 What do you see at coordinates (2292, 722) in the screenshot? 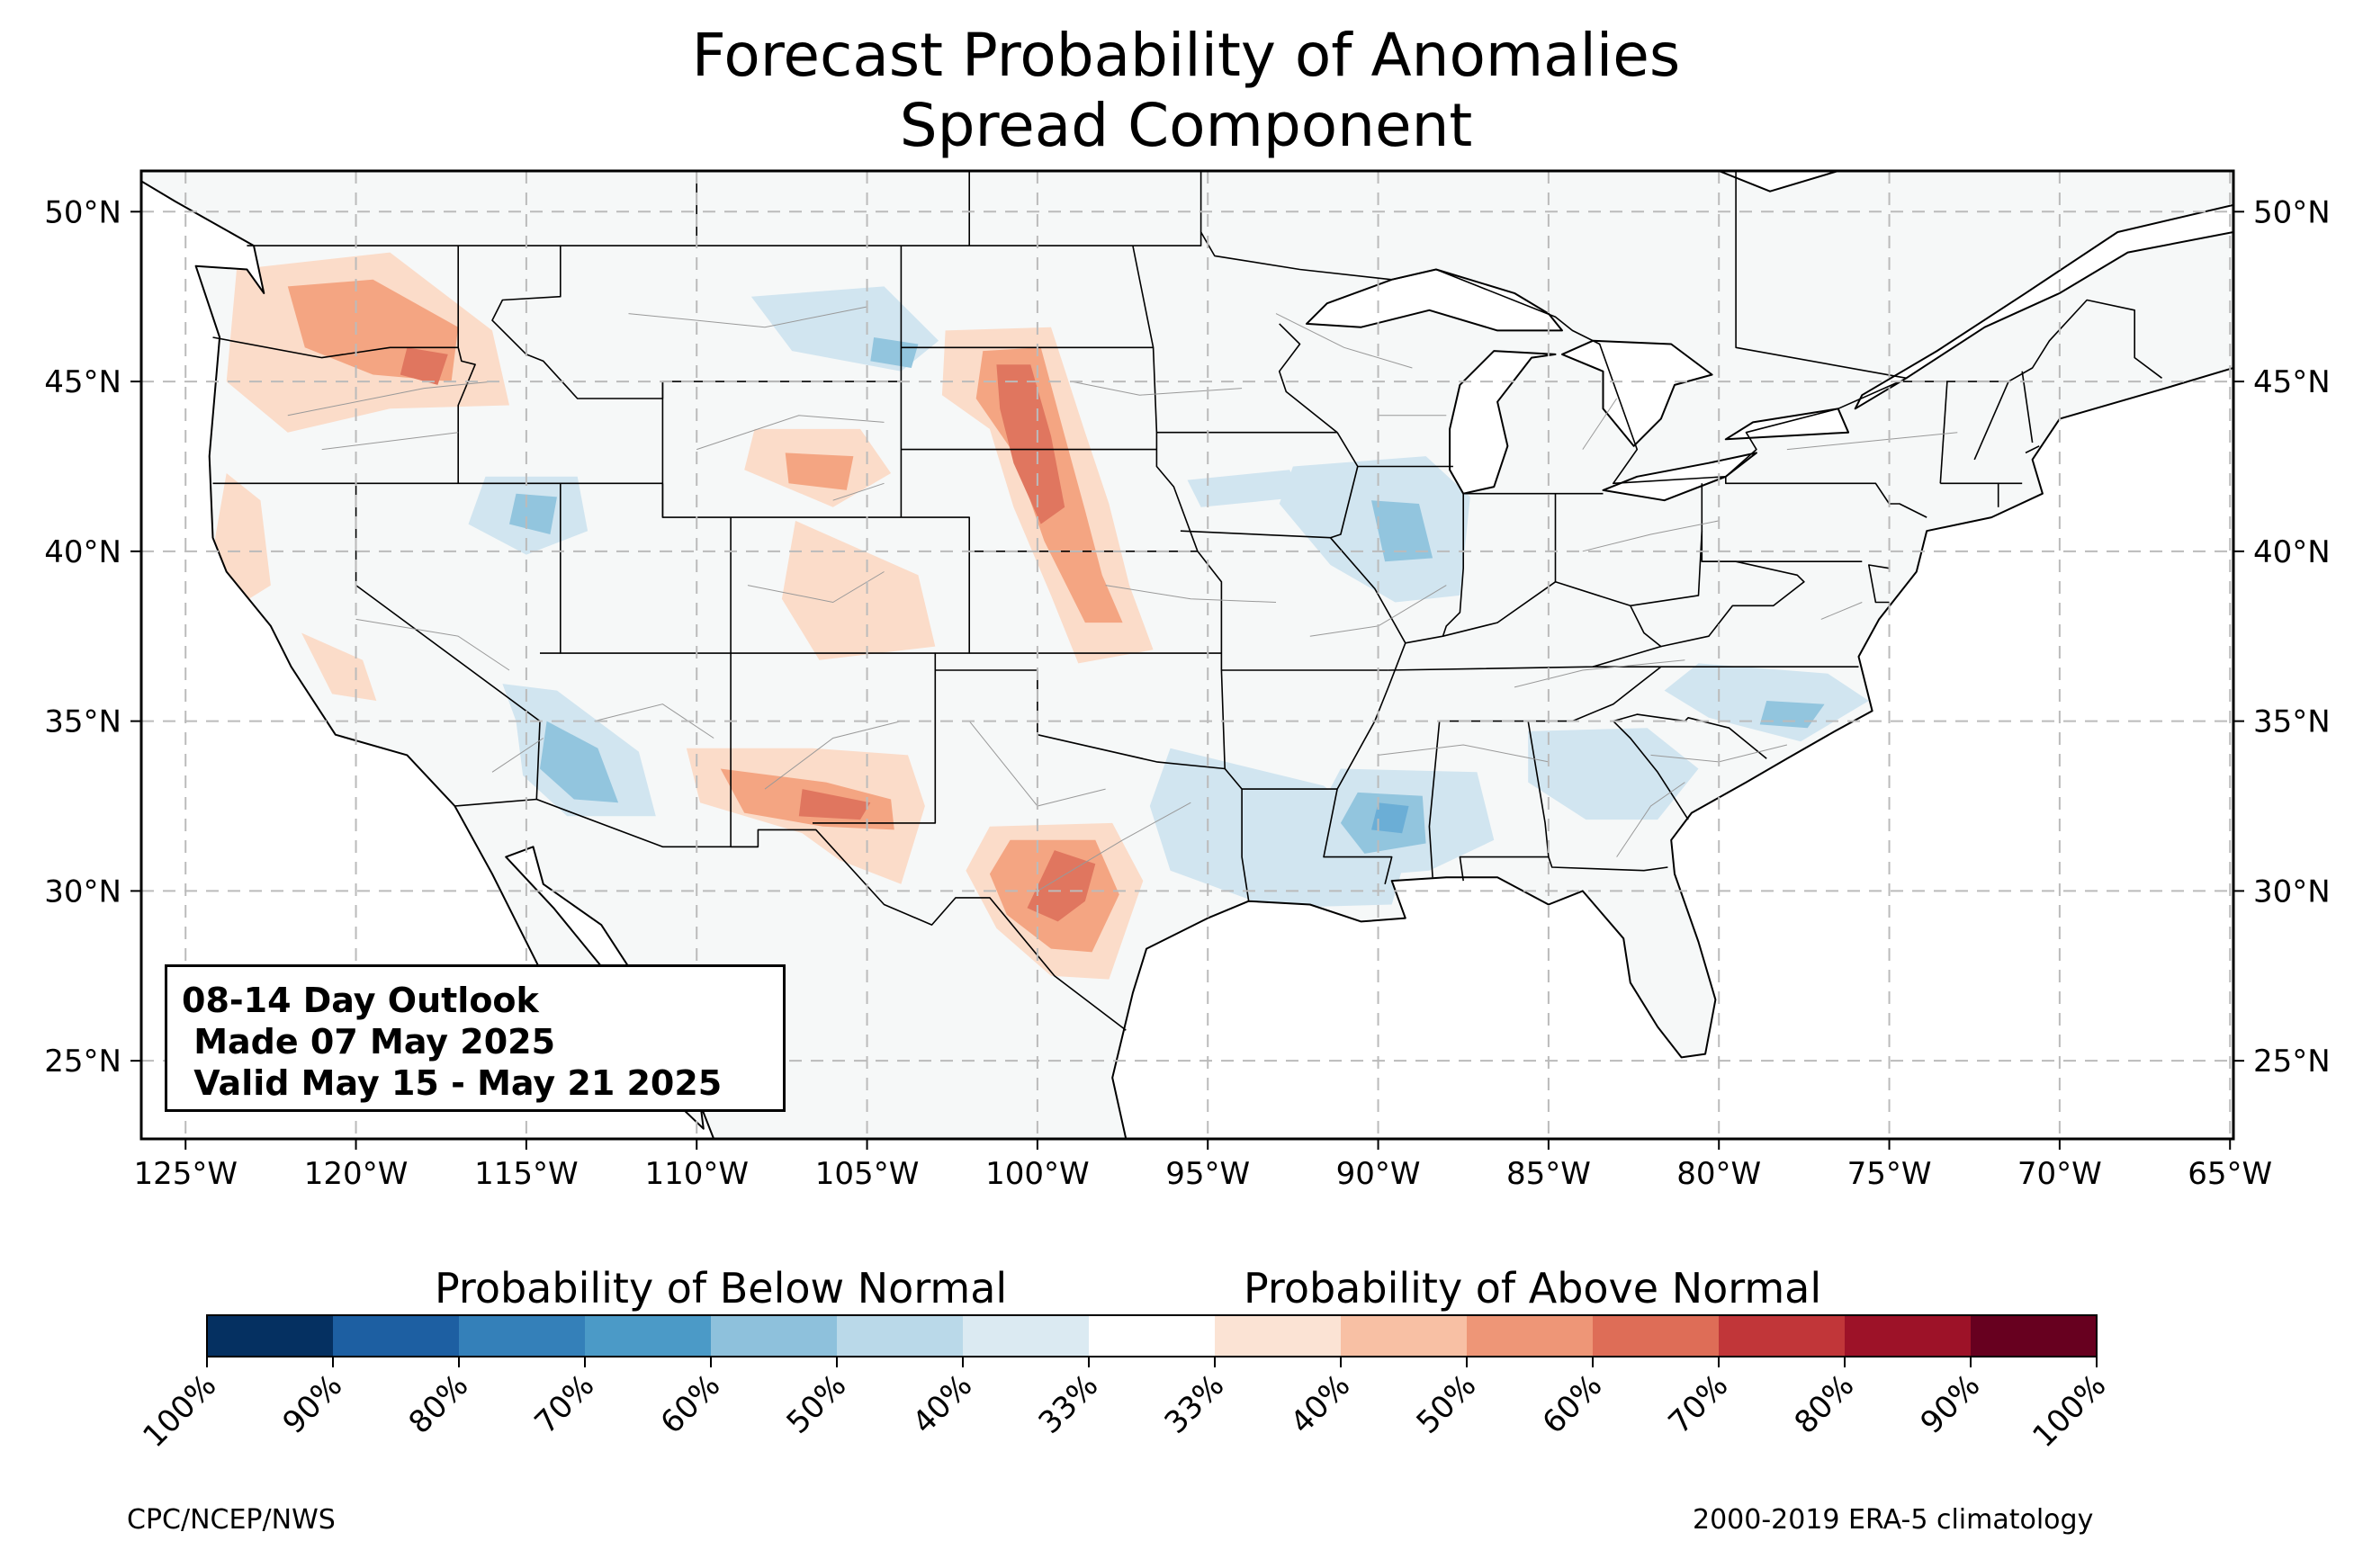
I see `lat-tick-label-right: 35°N` at bounding box center [2292, 722].